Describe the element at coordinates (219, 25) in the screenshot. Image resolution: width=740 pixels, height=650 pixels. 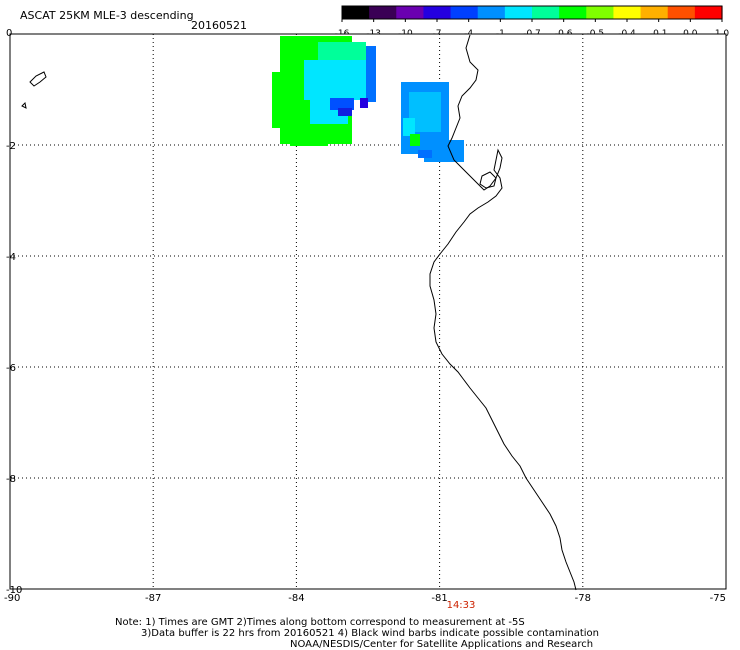
I see `product-date: 20160521` at that location.